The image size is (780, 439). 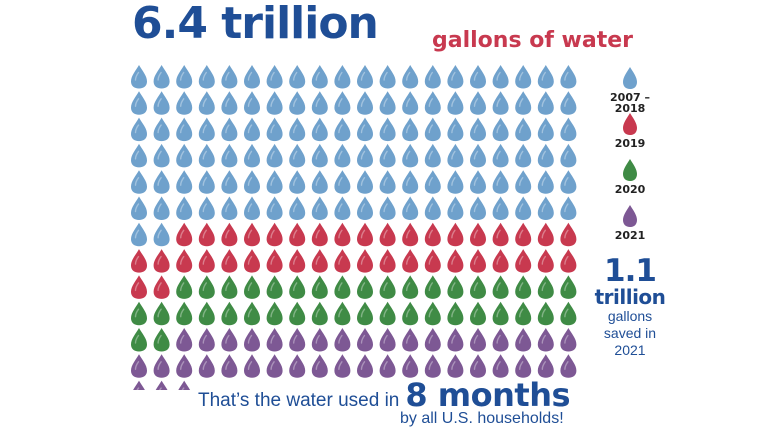 What do you see at coordinates (488, 395) in the screenshot?
I see `footer-highlight: 8 months` at bounding box center [488, 395].